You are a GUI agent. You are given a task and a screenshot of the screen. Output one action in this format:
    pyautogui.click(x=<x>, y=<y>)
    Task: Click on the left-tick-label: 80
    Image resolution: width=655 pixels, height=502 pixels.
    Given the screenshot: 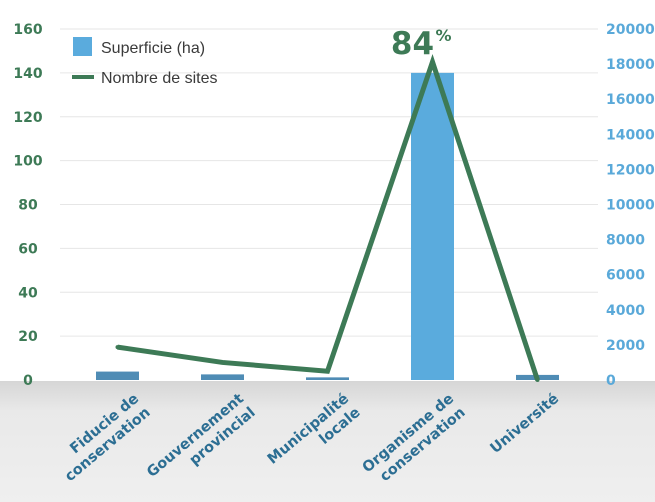 What is the action you would take?
    pyautogui.click(x=28, y=206)
    